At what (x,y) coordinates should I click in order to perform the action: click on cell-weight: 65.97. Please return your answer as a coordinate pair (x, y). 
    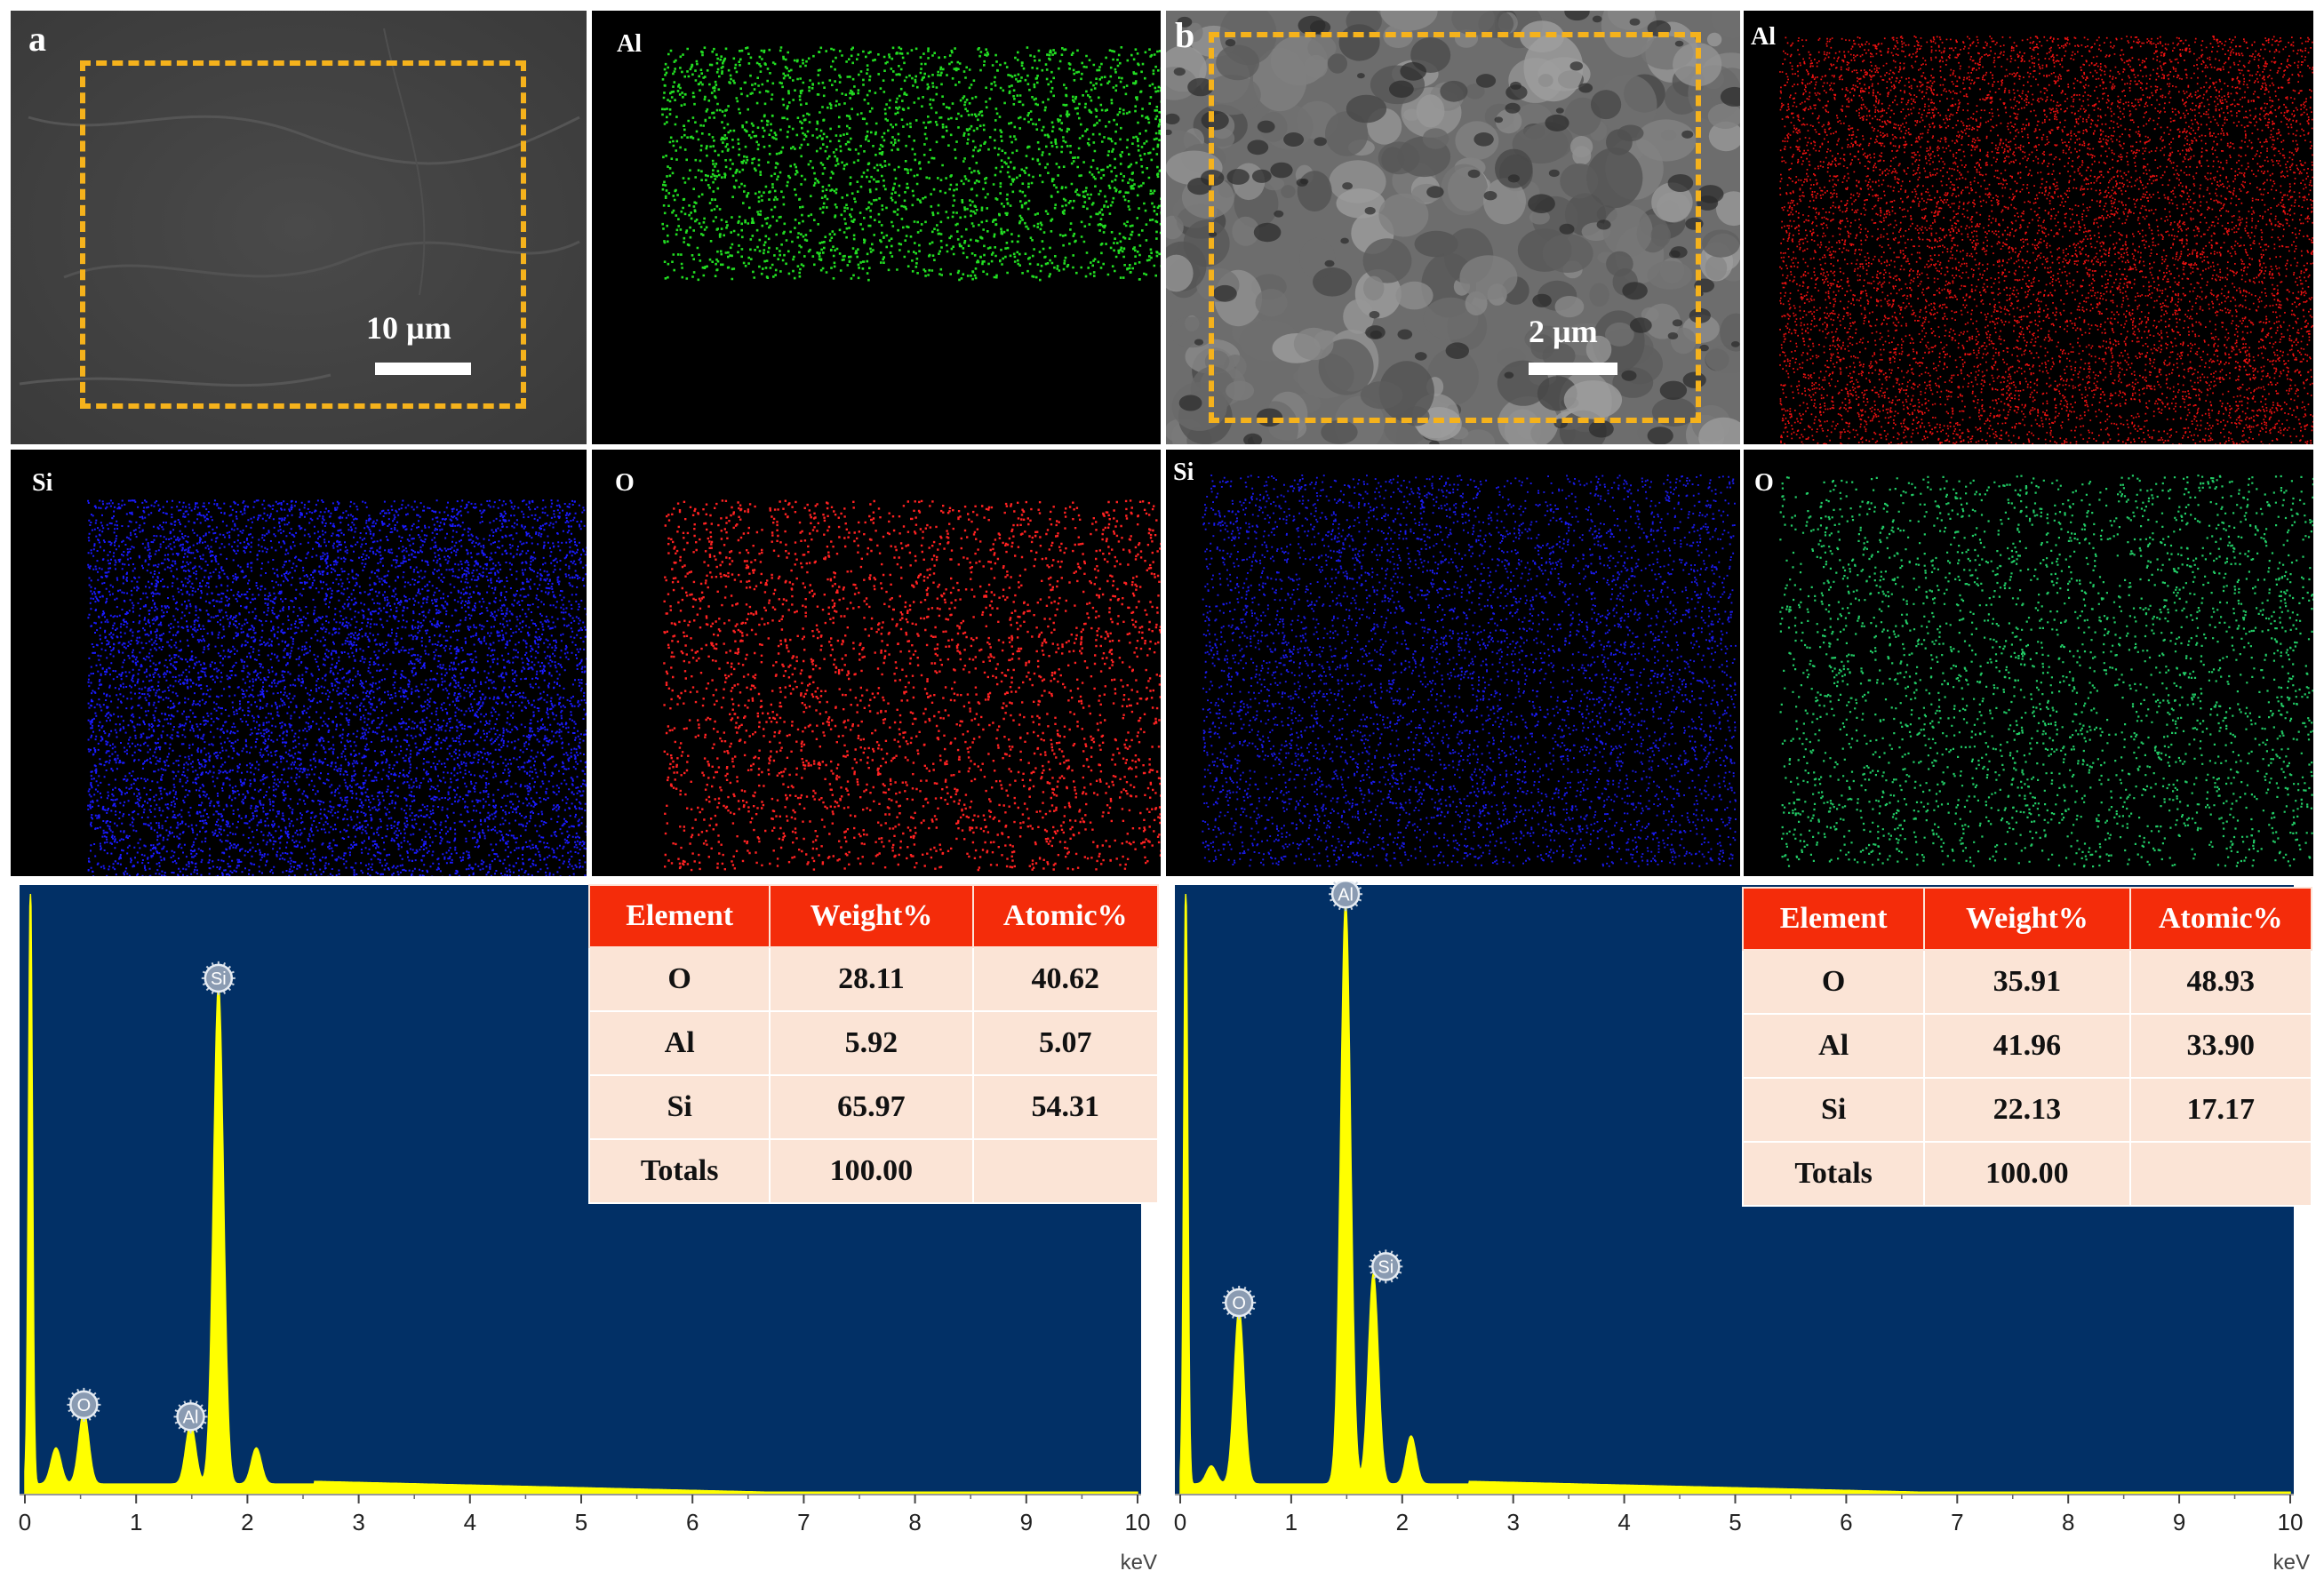
    Looking at the image, I should click on (872, 1107).